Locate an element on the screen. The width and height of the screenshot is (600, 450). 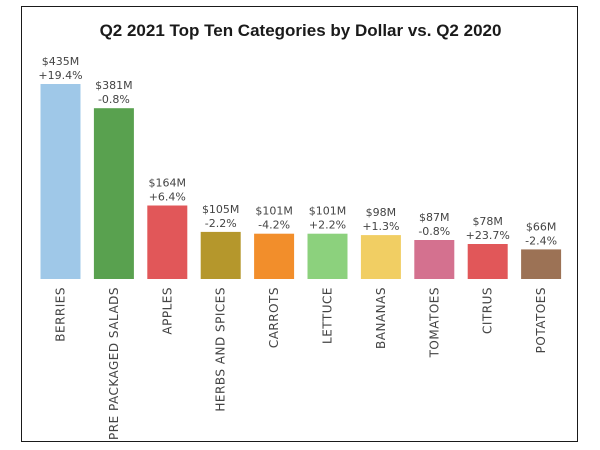
bar-bananas is located at coordinates (380, 257).